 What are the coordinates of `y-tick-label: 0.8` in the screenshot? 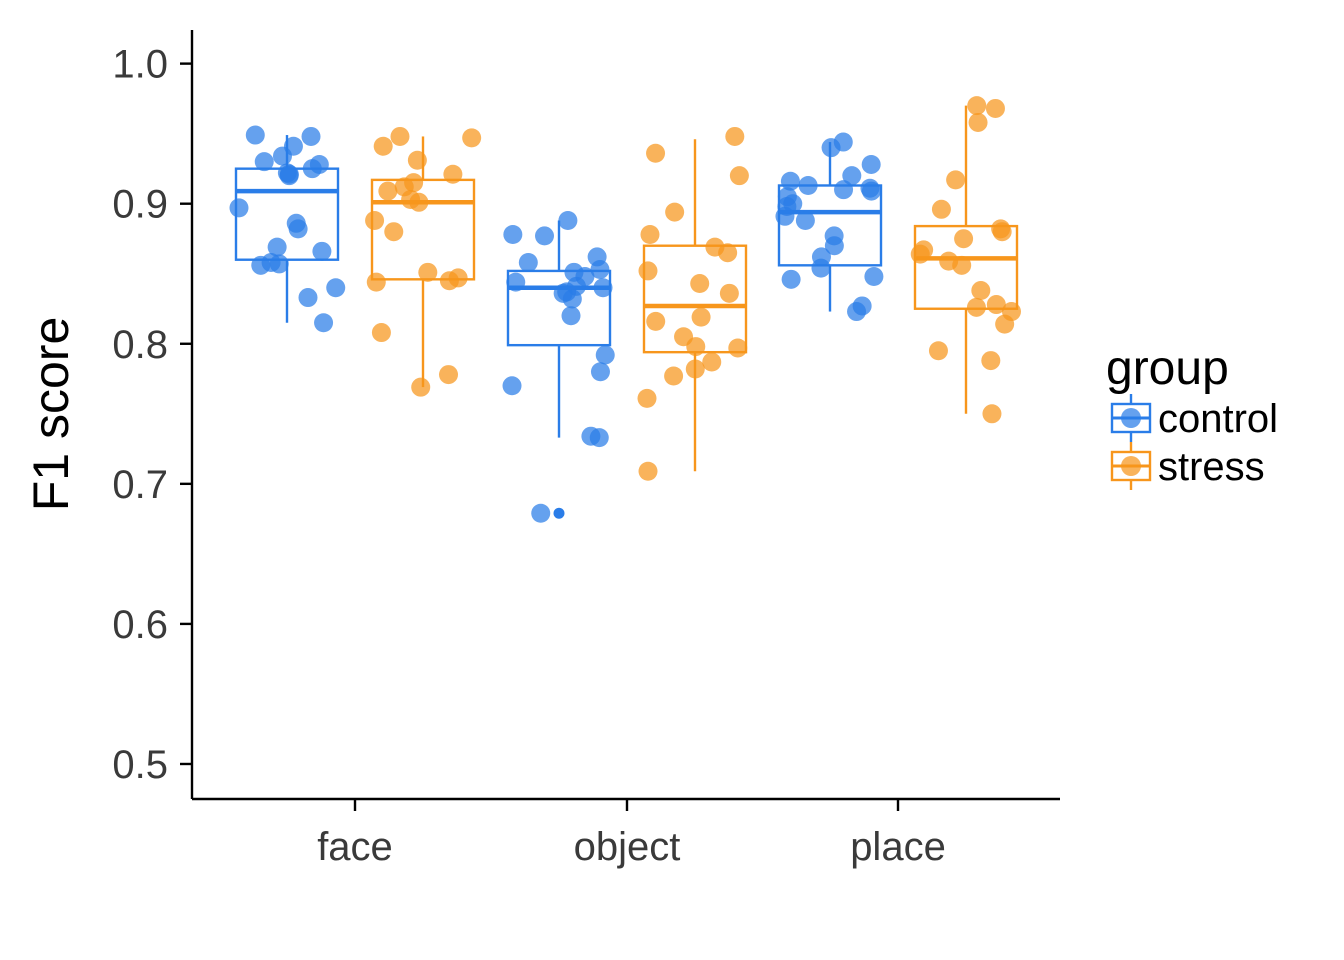 It's located at (140, 345).